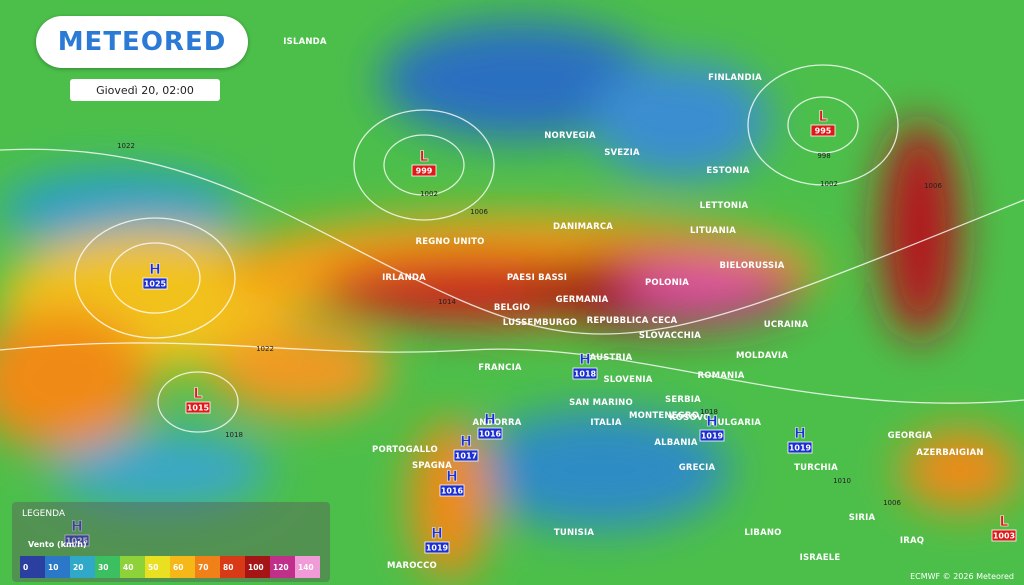 The width and height of the screenshot is (1024, 585). I want to click on country-label: ESTONIA, so click(727, 171).